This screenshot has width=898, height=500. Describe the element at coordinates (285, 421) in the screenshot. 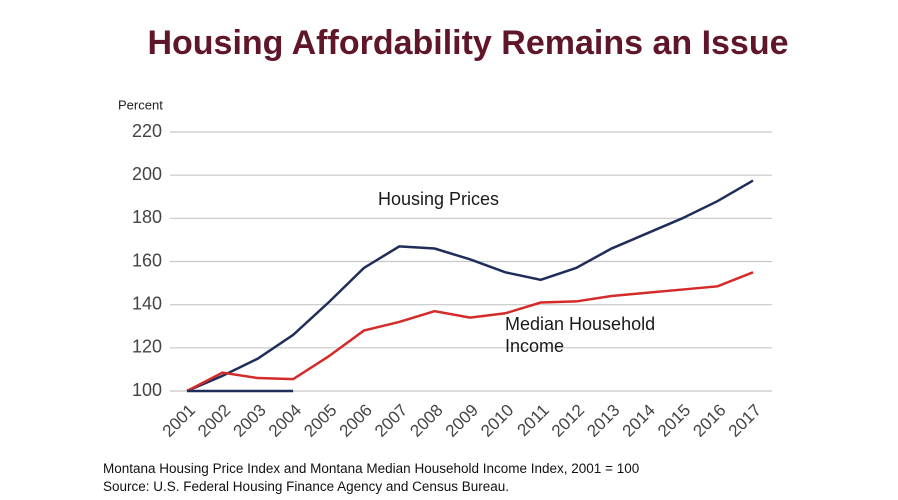

I see `x-tick-label: 2004` at that location.